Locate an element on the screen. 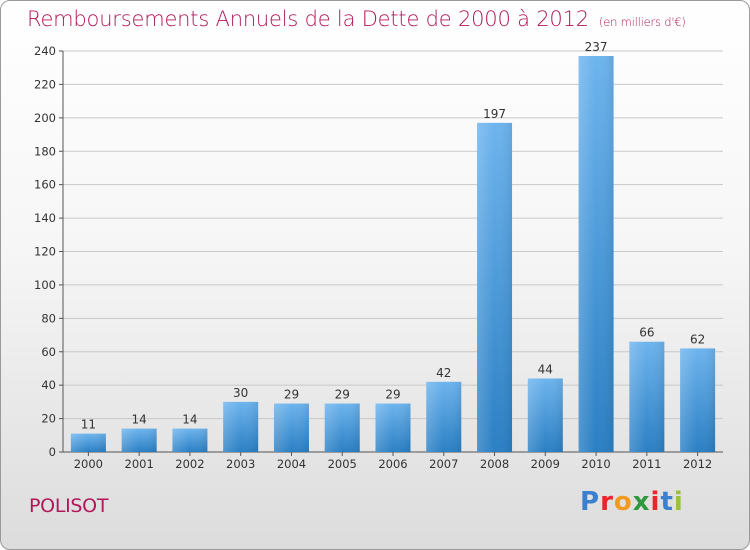 Image resolution: width=750 pixels, height=550 pixels. logo-letter: x is located at coordinates (641, 502).